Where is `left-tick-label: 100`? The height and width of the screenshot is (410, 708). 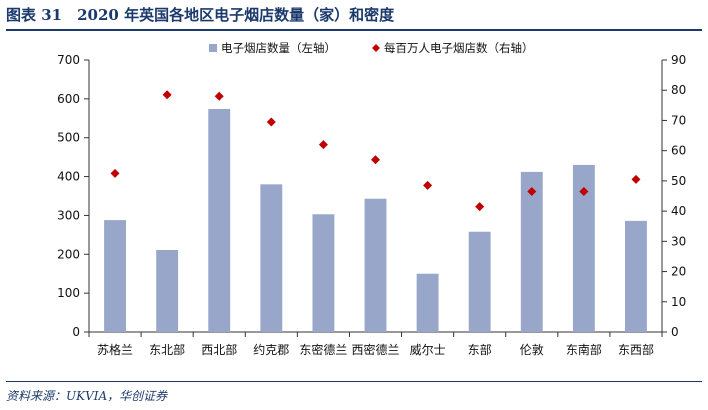 left-tick-label: 100 is located at coordinates (68, 293).